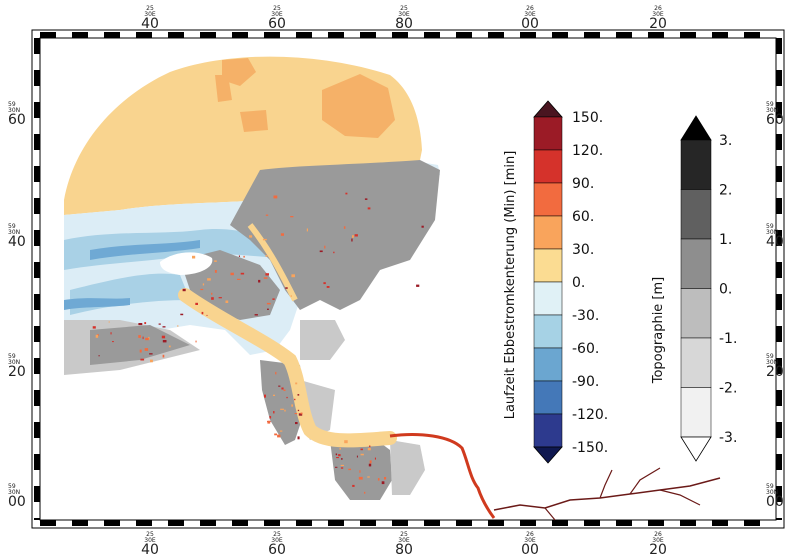  I want to click on colorbar-time-label: 0., so click(578, 283).